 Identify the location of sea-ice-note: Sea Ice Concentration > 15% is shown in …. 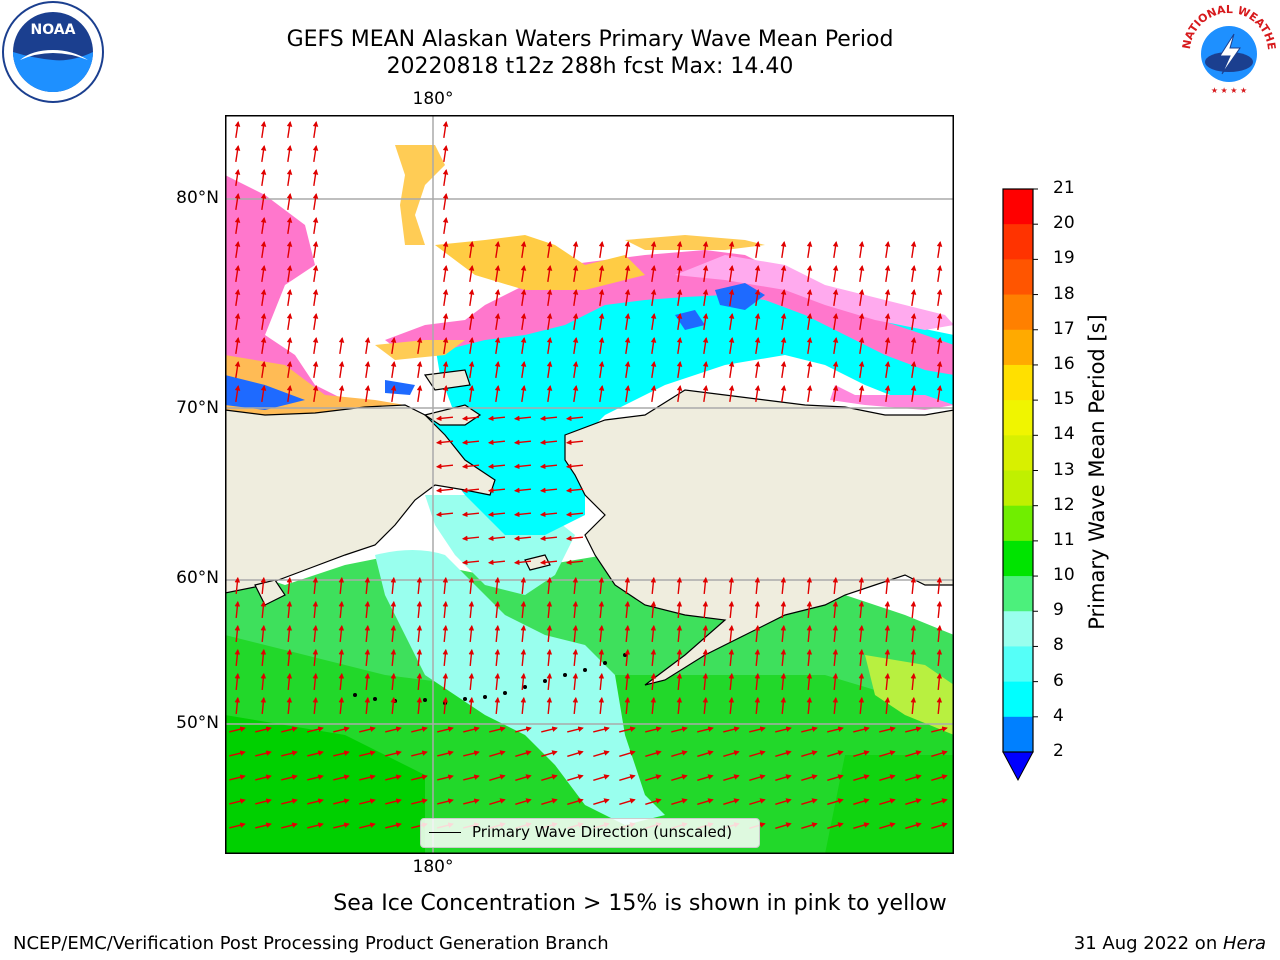
(640, 903).